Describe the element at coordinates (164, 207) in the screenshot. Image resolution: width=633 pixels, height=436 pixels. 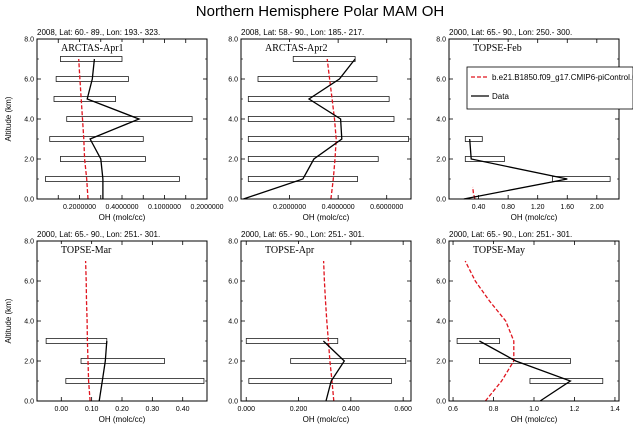
I see `x-tick-label: 0.1000000` at that location.